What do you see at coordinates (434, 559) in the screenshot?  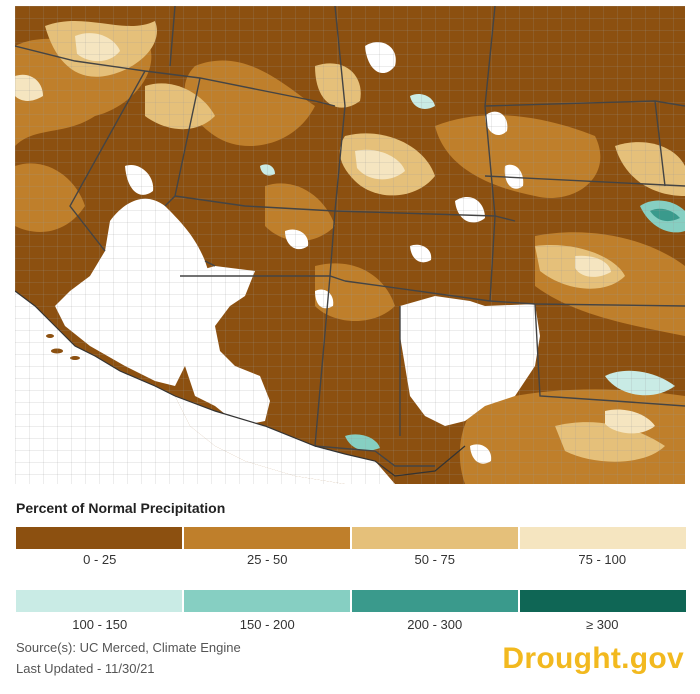 I see `legend-label: 50 - 75` at bounding box center [434, 559].